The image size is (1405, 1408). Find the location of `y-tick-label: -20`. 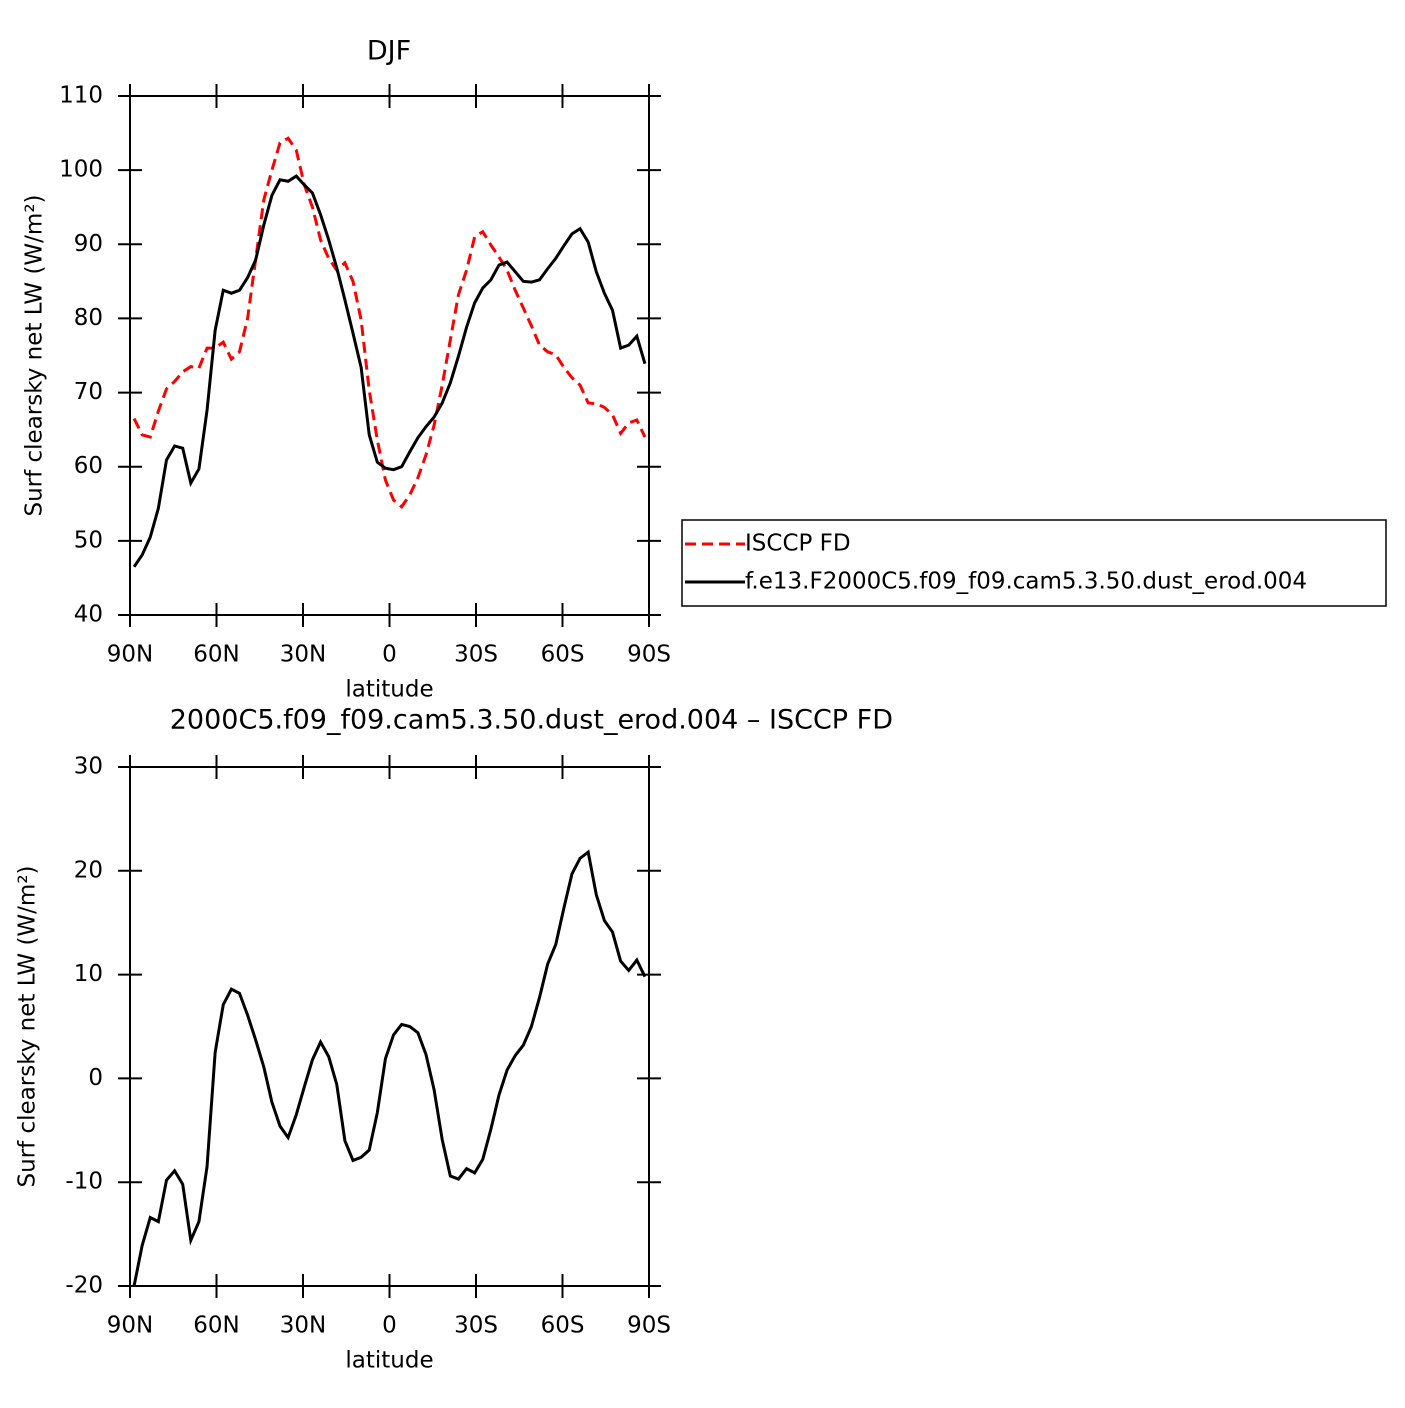

y-tick-label: -20 is located at coordinates (84, 1286).